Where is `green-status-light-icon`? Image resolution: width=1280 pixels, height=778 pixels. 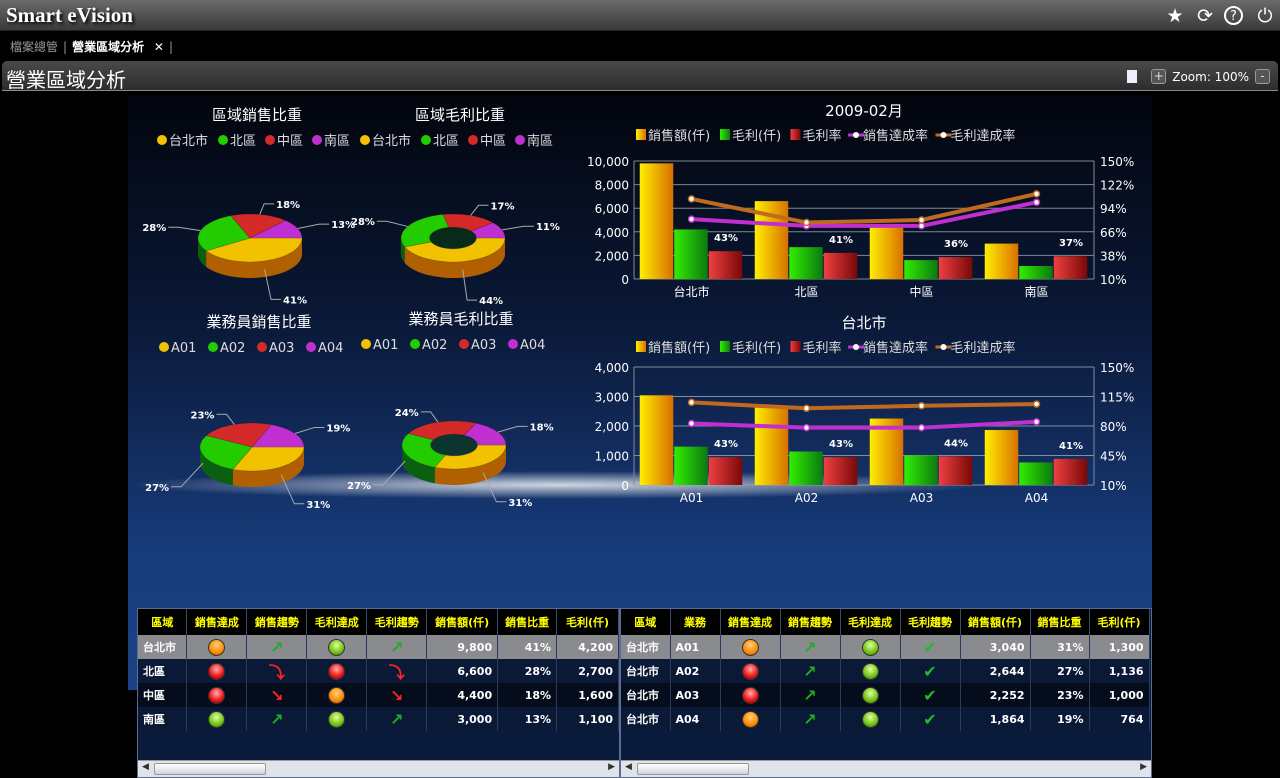
green-status-light-icon is located at coordinates (870, 647).